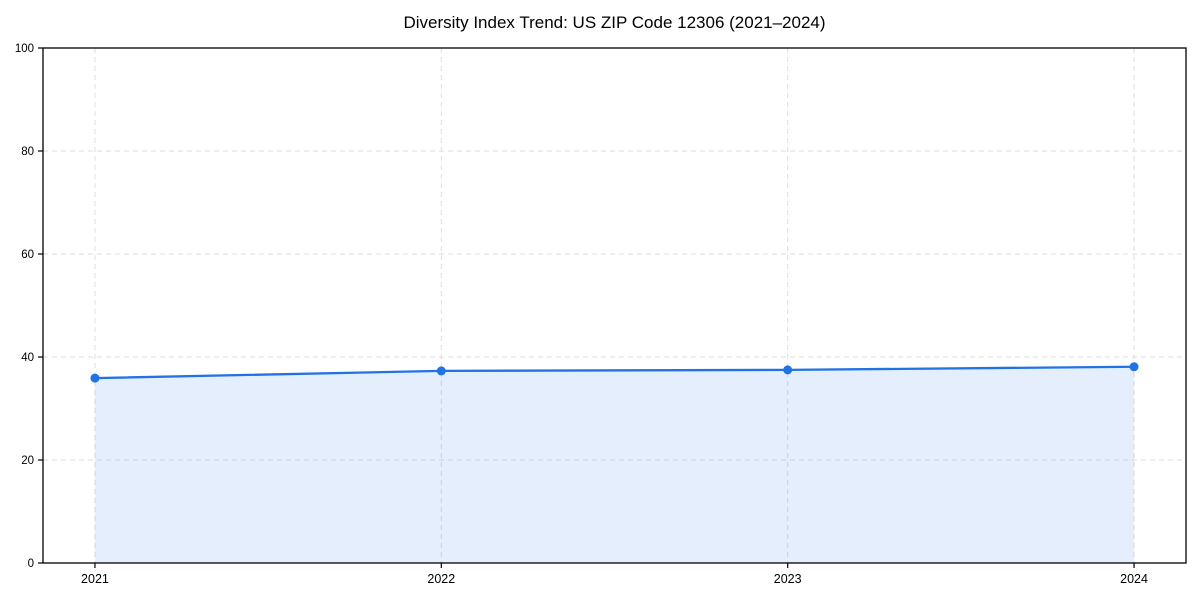  What do you see at coordinates (1134, 367) in the screenshot?
I see `data-point-2024` at bounding box center [1134, 367].